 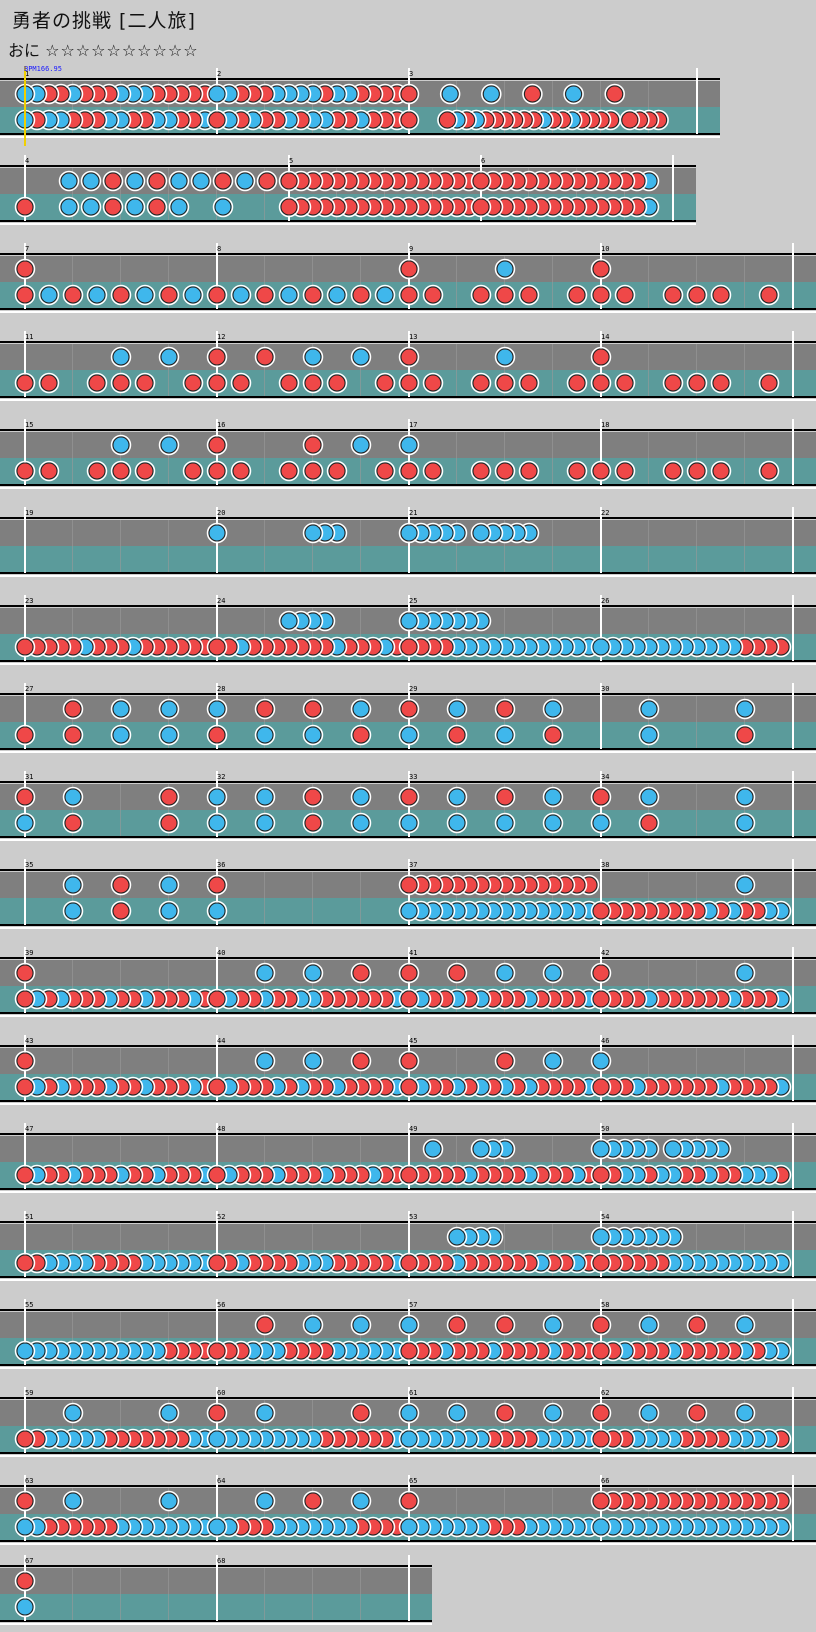 What do you see at coordinates (413, 689) in the screenshot?
I see `measure-number: 29` at bounding box center [413, 689].